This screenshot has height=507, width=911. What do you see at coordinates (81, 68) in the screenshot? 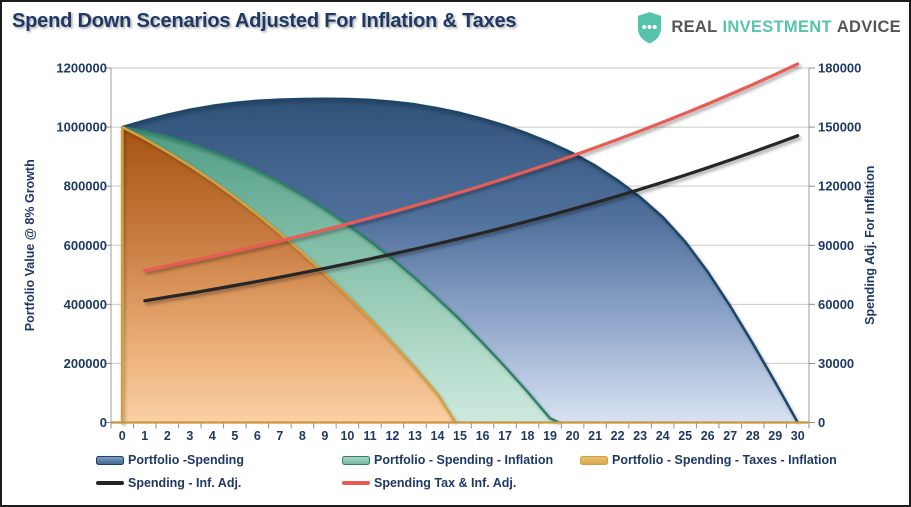
I see `left-axis-tick-label: 1200000` at bounding box center [81, 68].